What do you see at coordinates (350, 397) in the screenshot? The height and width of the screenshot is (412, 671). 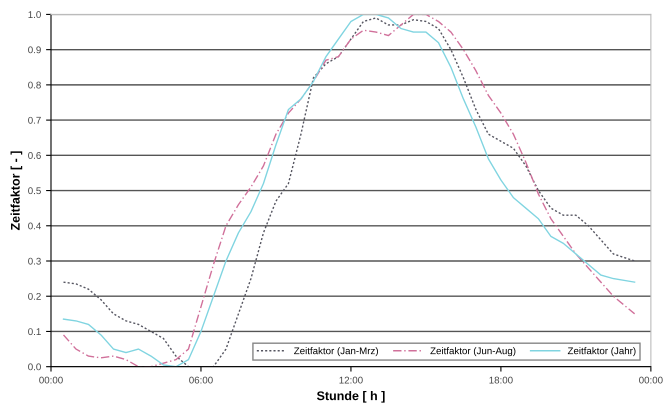 I see `x-axis-title: Stunde [ h ]` at bounding box center [350, 397].